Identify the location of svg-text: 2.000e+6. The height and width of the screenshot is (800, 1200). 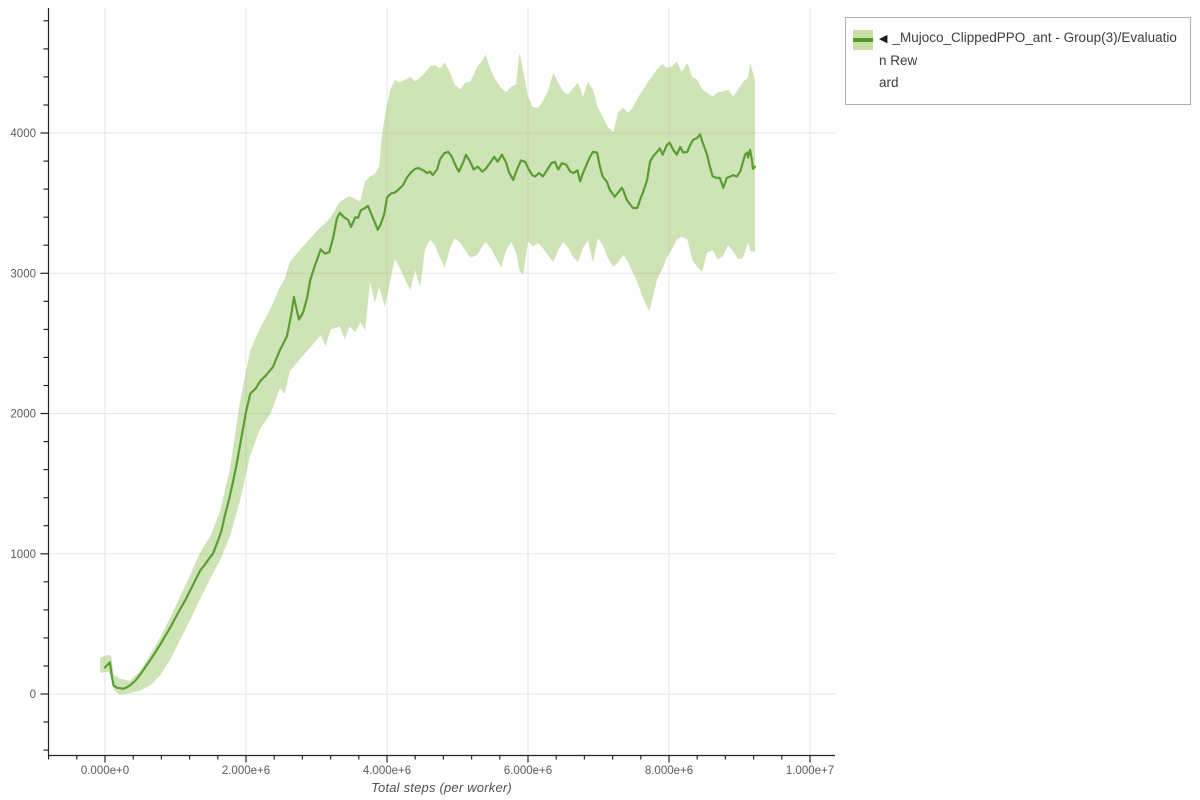
(246, 771).